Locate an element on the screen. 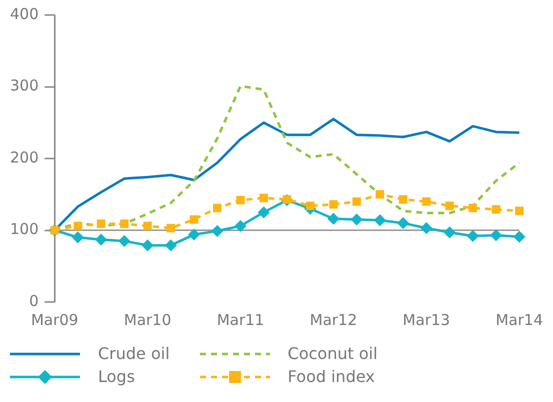 The height and width of the screenshot is (402, 553). x-tick-label: Mar14 is located at coordinates (519, 319).